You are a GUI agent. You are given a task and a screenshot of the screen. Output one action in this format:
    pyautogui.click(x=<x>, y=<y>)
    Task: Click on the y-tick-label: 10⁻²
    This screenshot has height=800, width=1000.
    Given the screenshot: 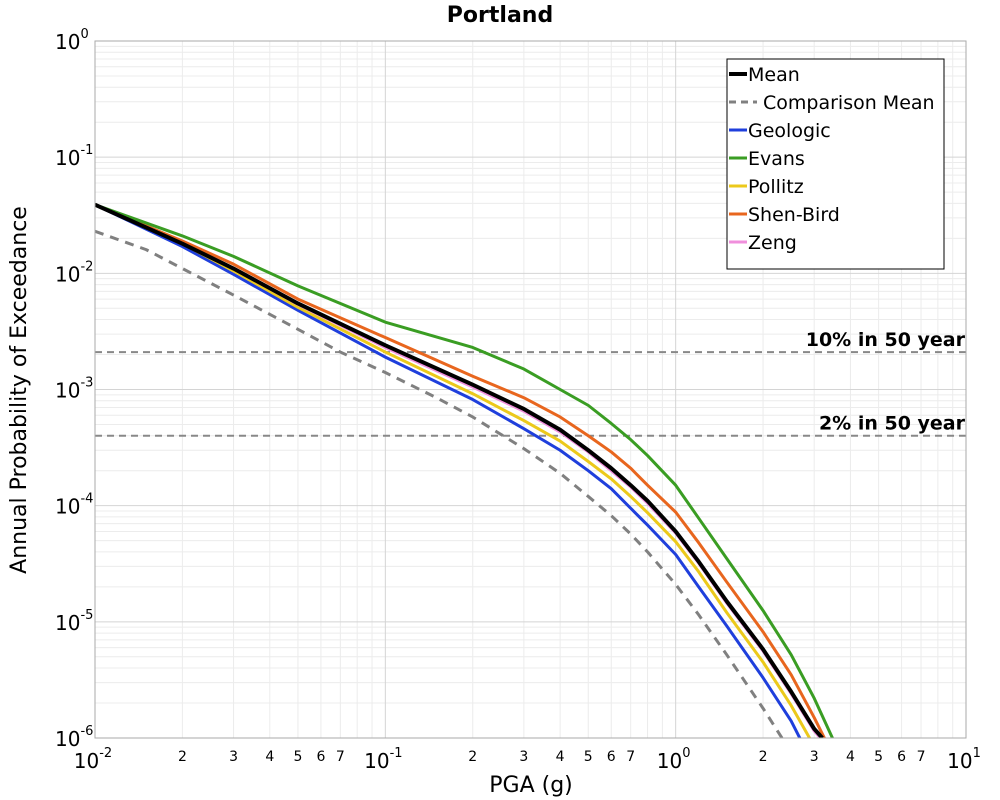 What is the action you would take?
    pyautogui.click(x=74, y=272)
    